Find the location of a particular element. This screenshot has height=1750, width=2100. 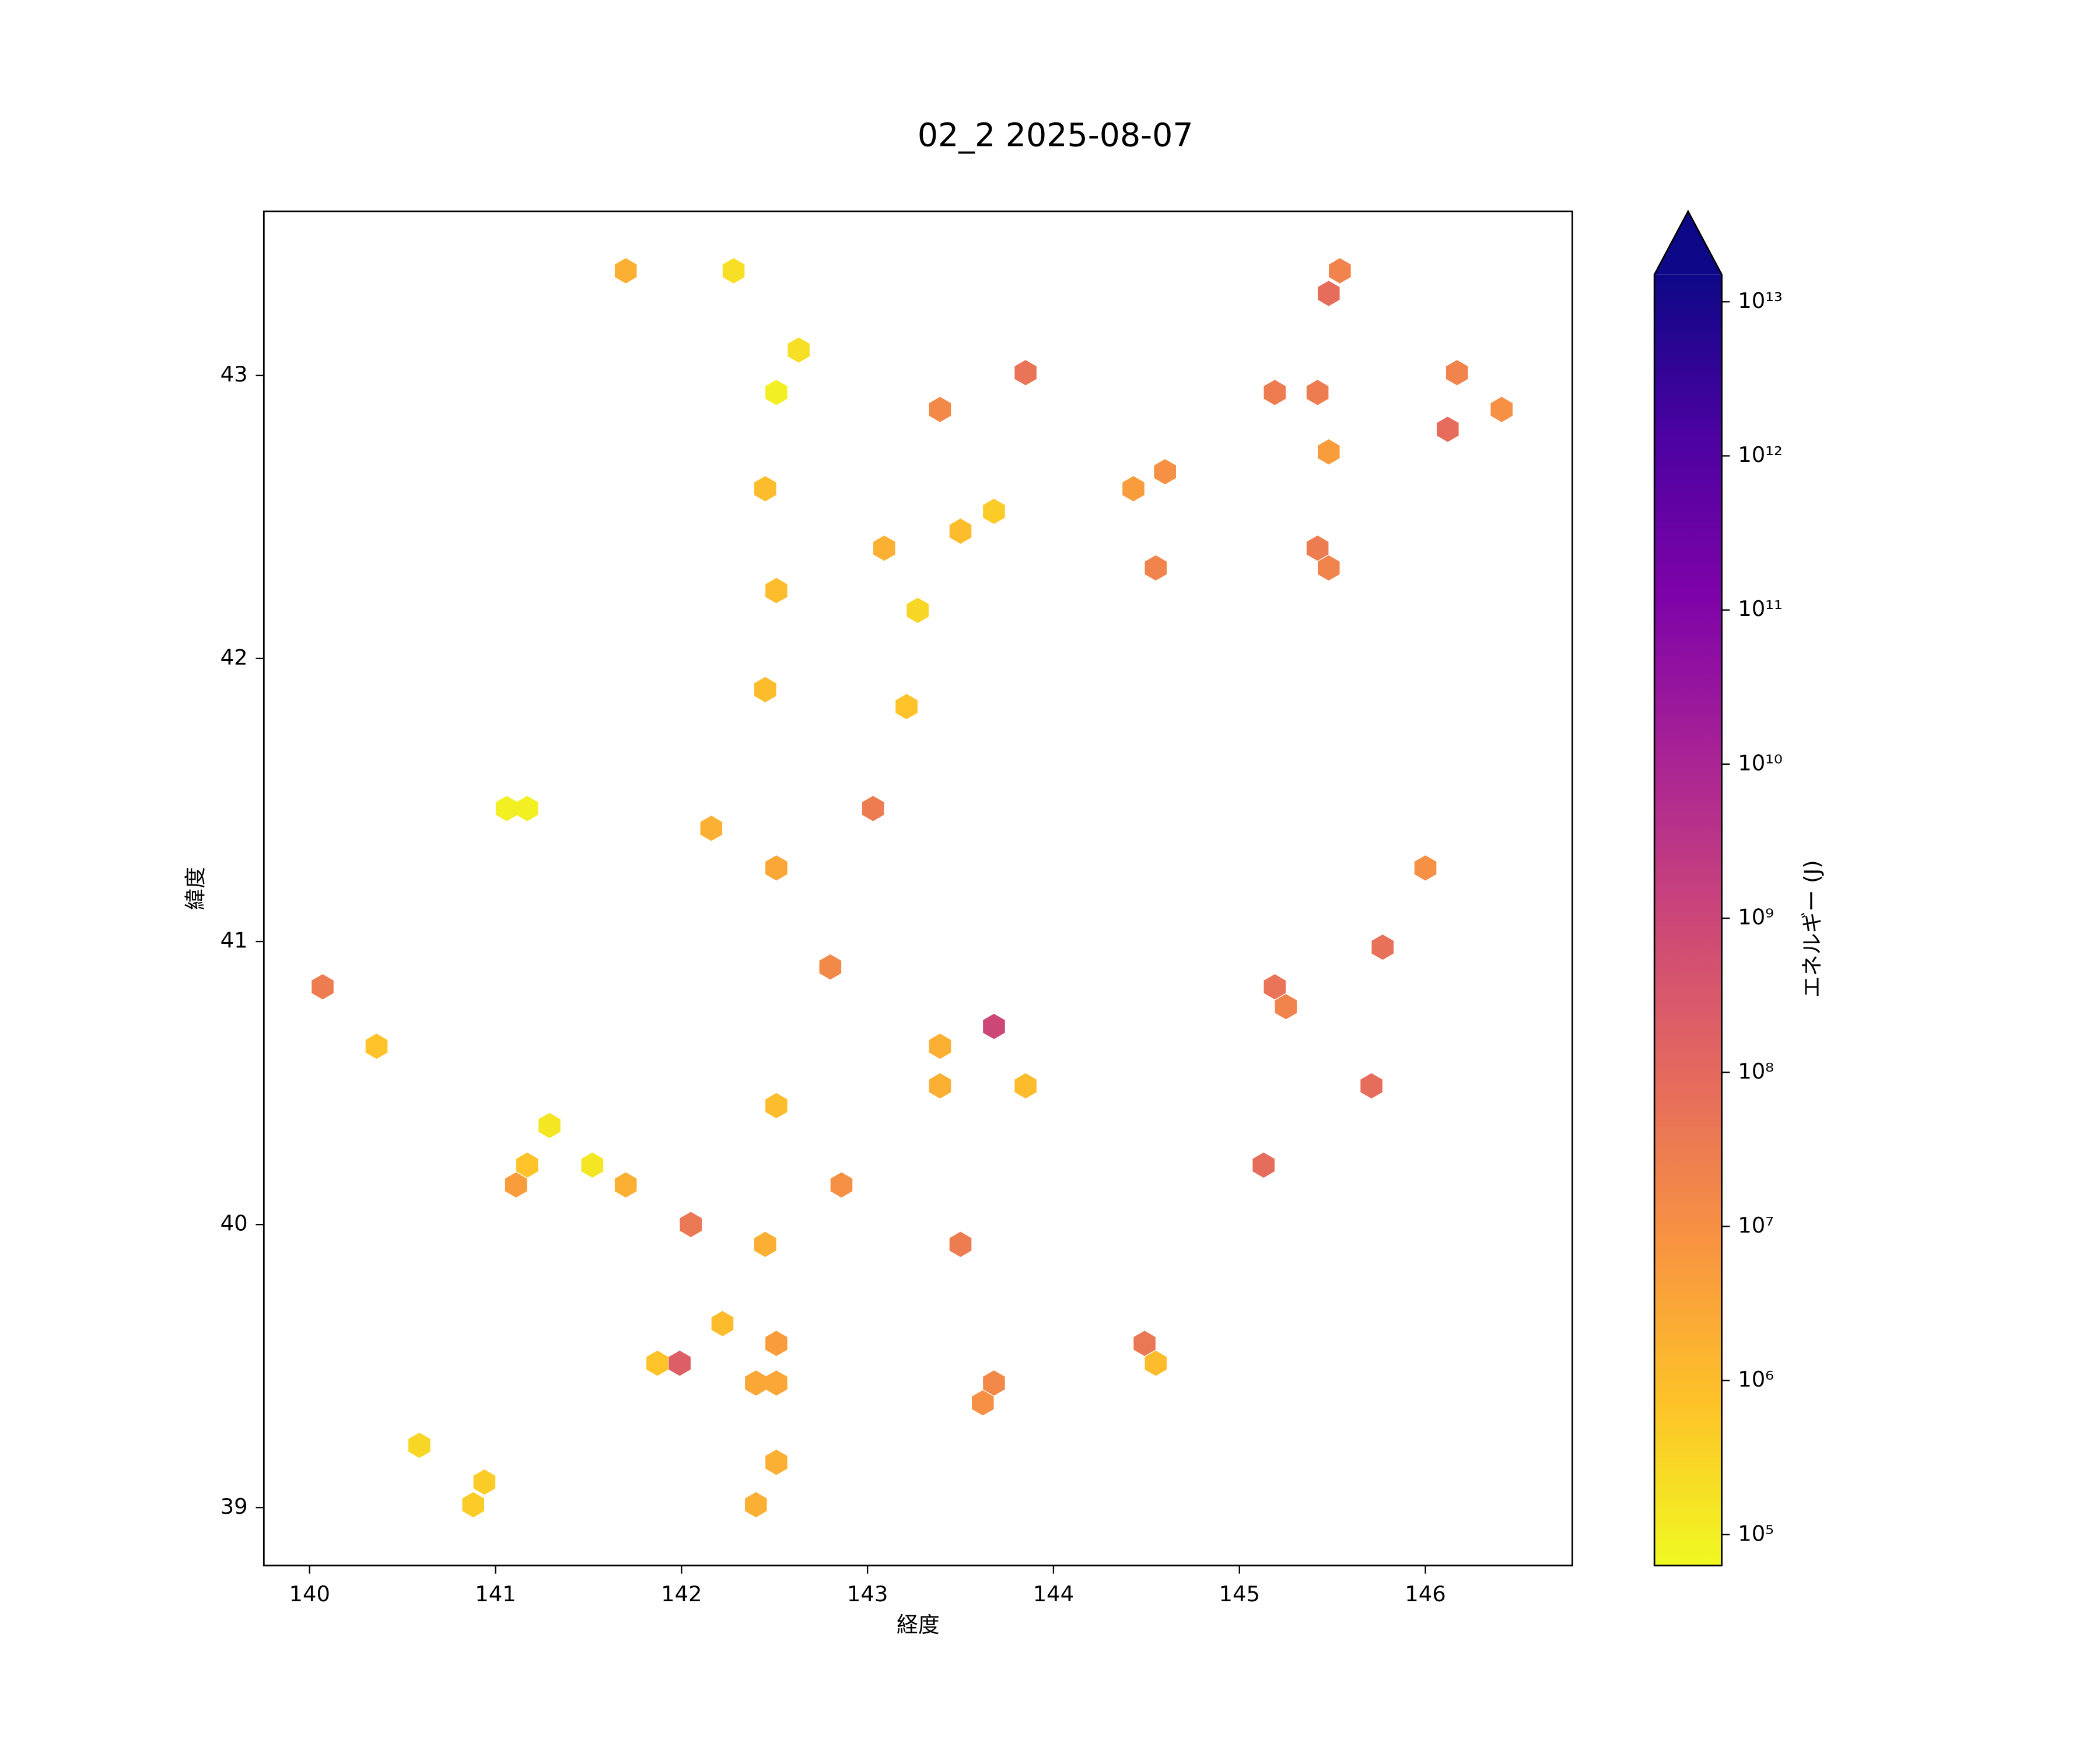

x-tick-label: 141 is located at coordinates (495, 1594).